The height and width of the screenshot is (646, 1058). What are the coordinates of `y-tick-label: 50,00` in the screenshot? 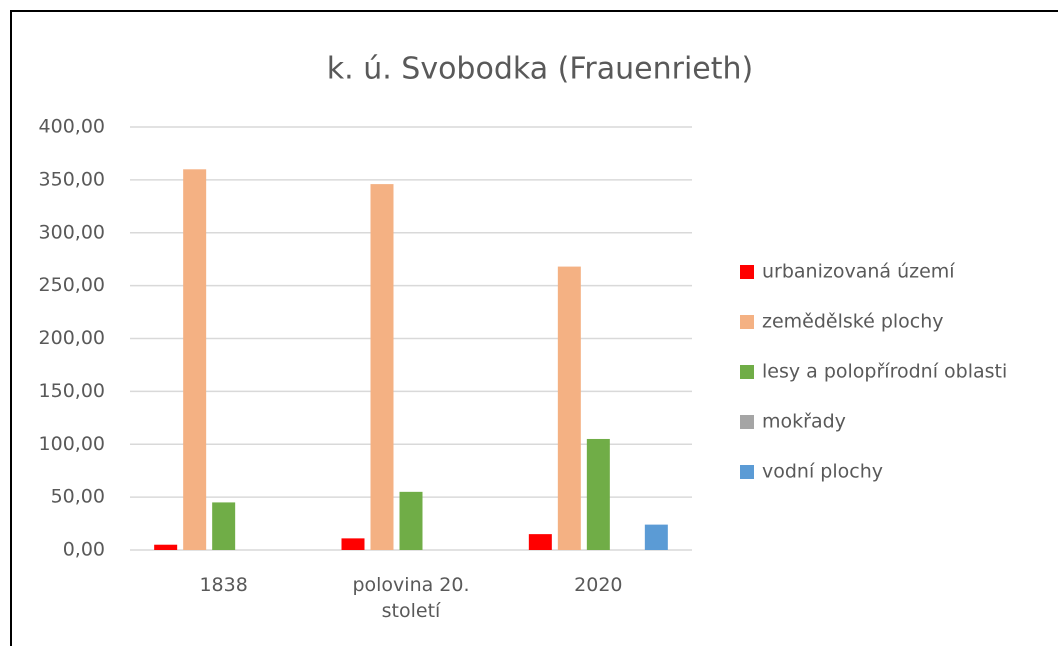 It's located at (78, 497).